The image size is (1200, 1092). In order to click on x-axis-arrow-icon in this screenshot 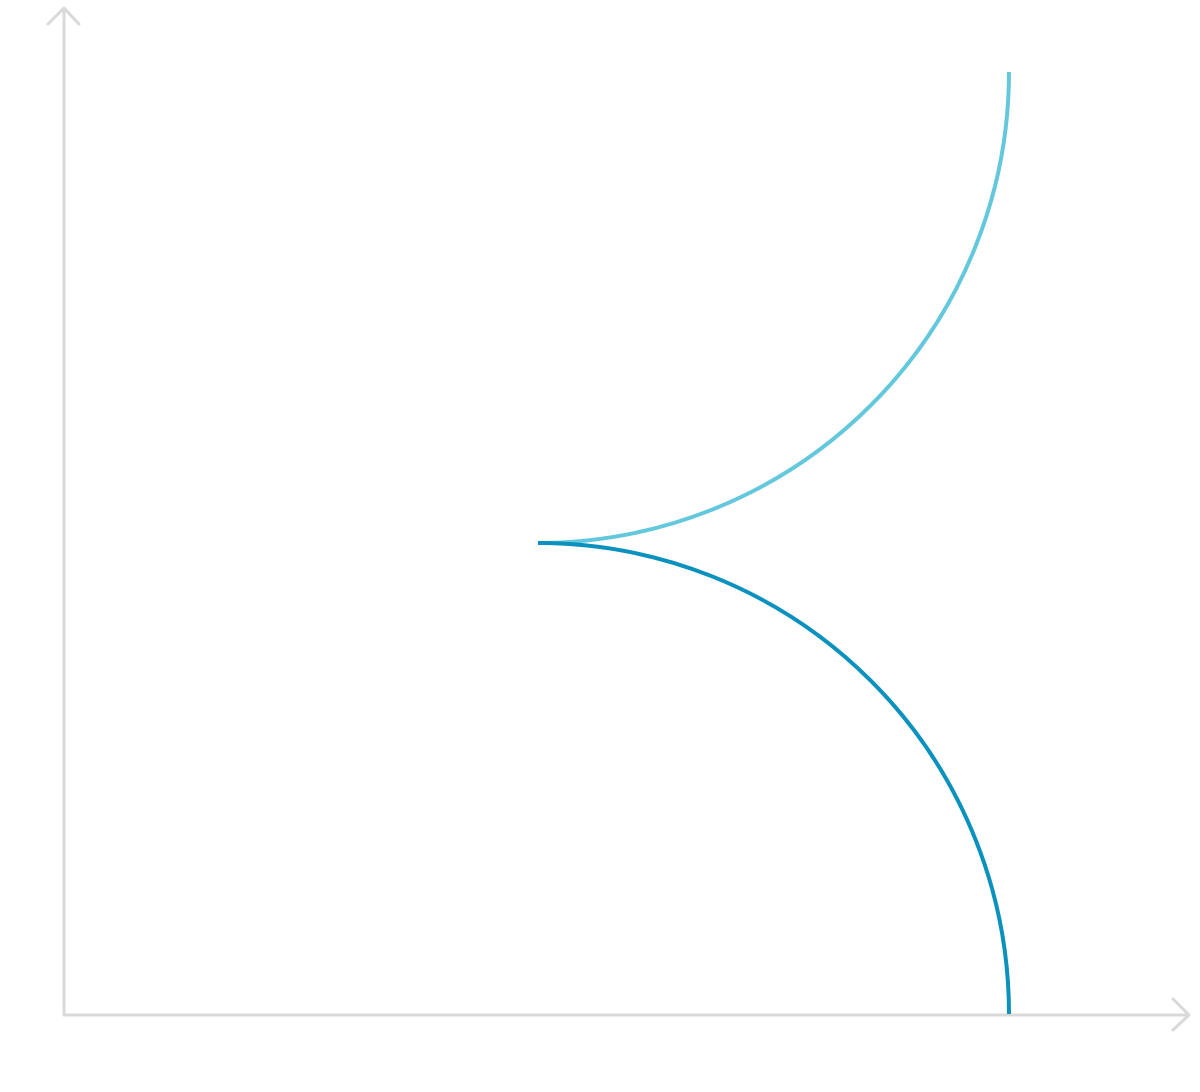, I will do `click(1181, 1014)`.